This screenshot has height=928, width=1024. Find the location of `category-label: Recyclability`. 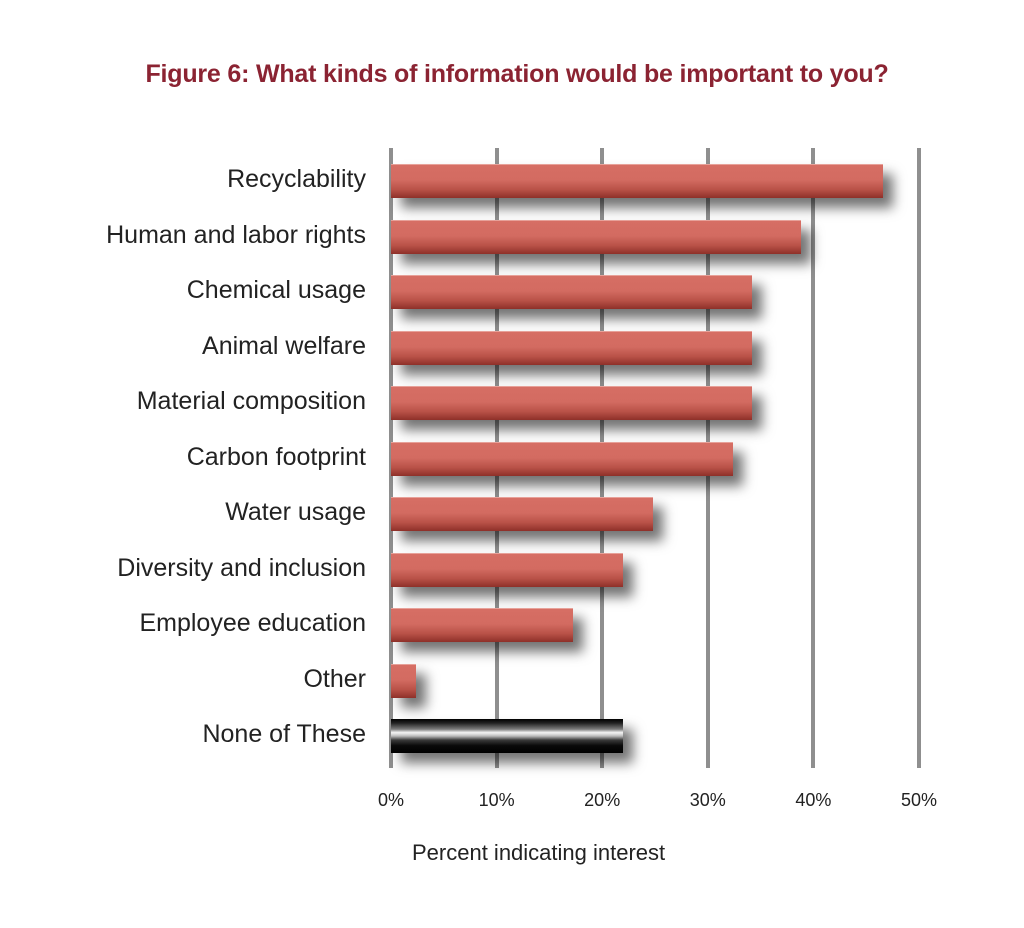

category-label: Recyclability is located at coordinates (296, 179).